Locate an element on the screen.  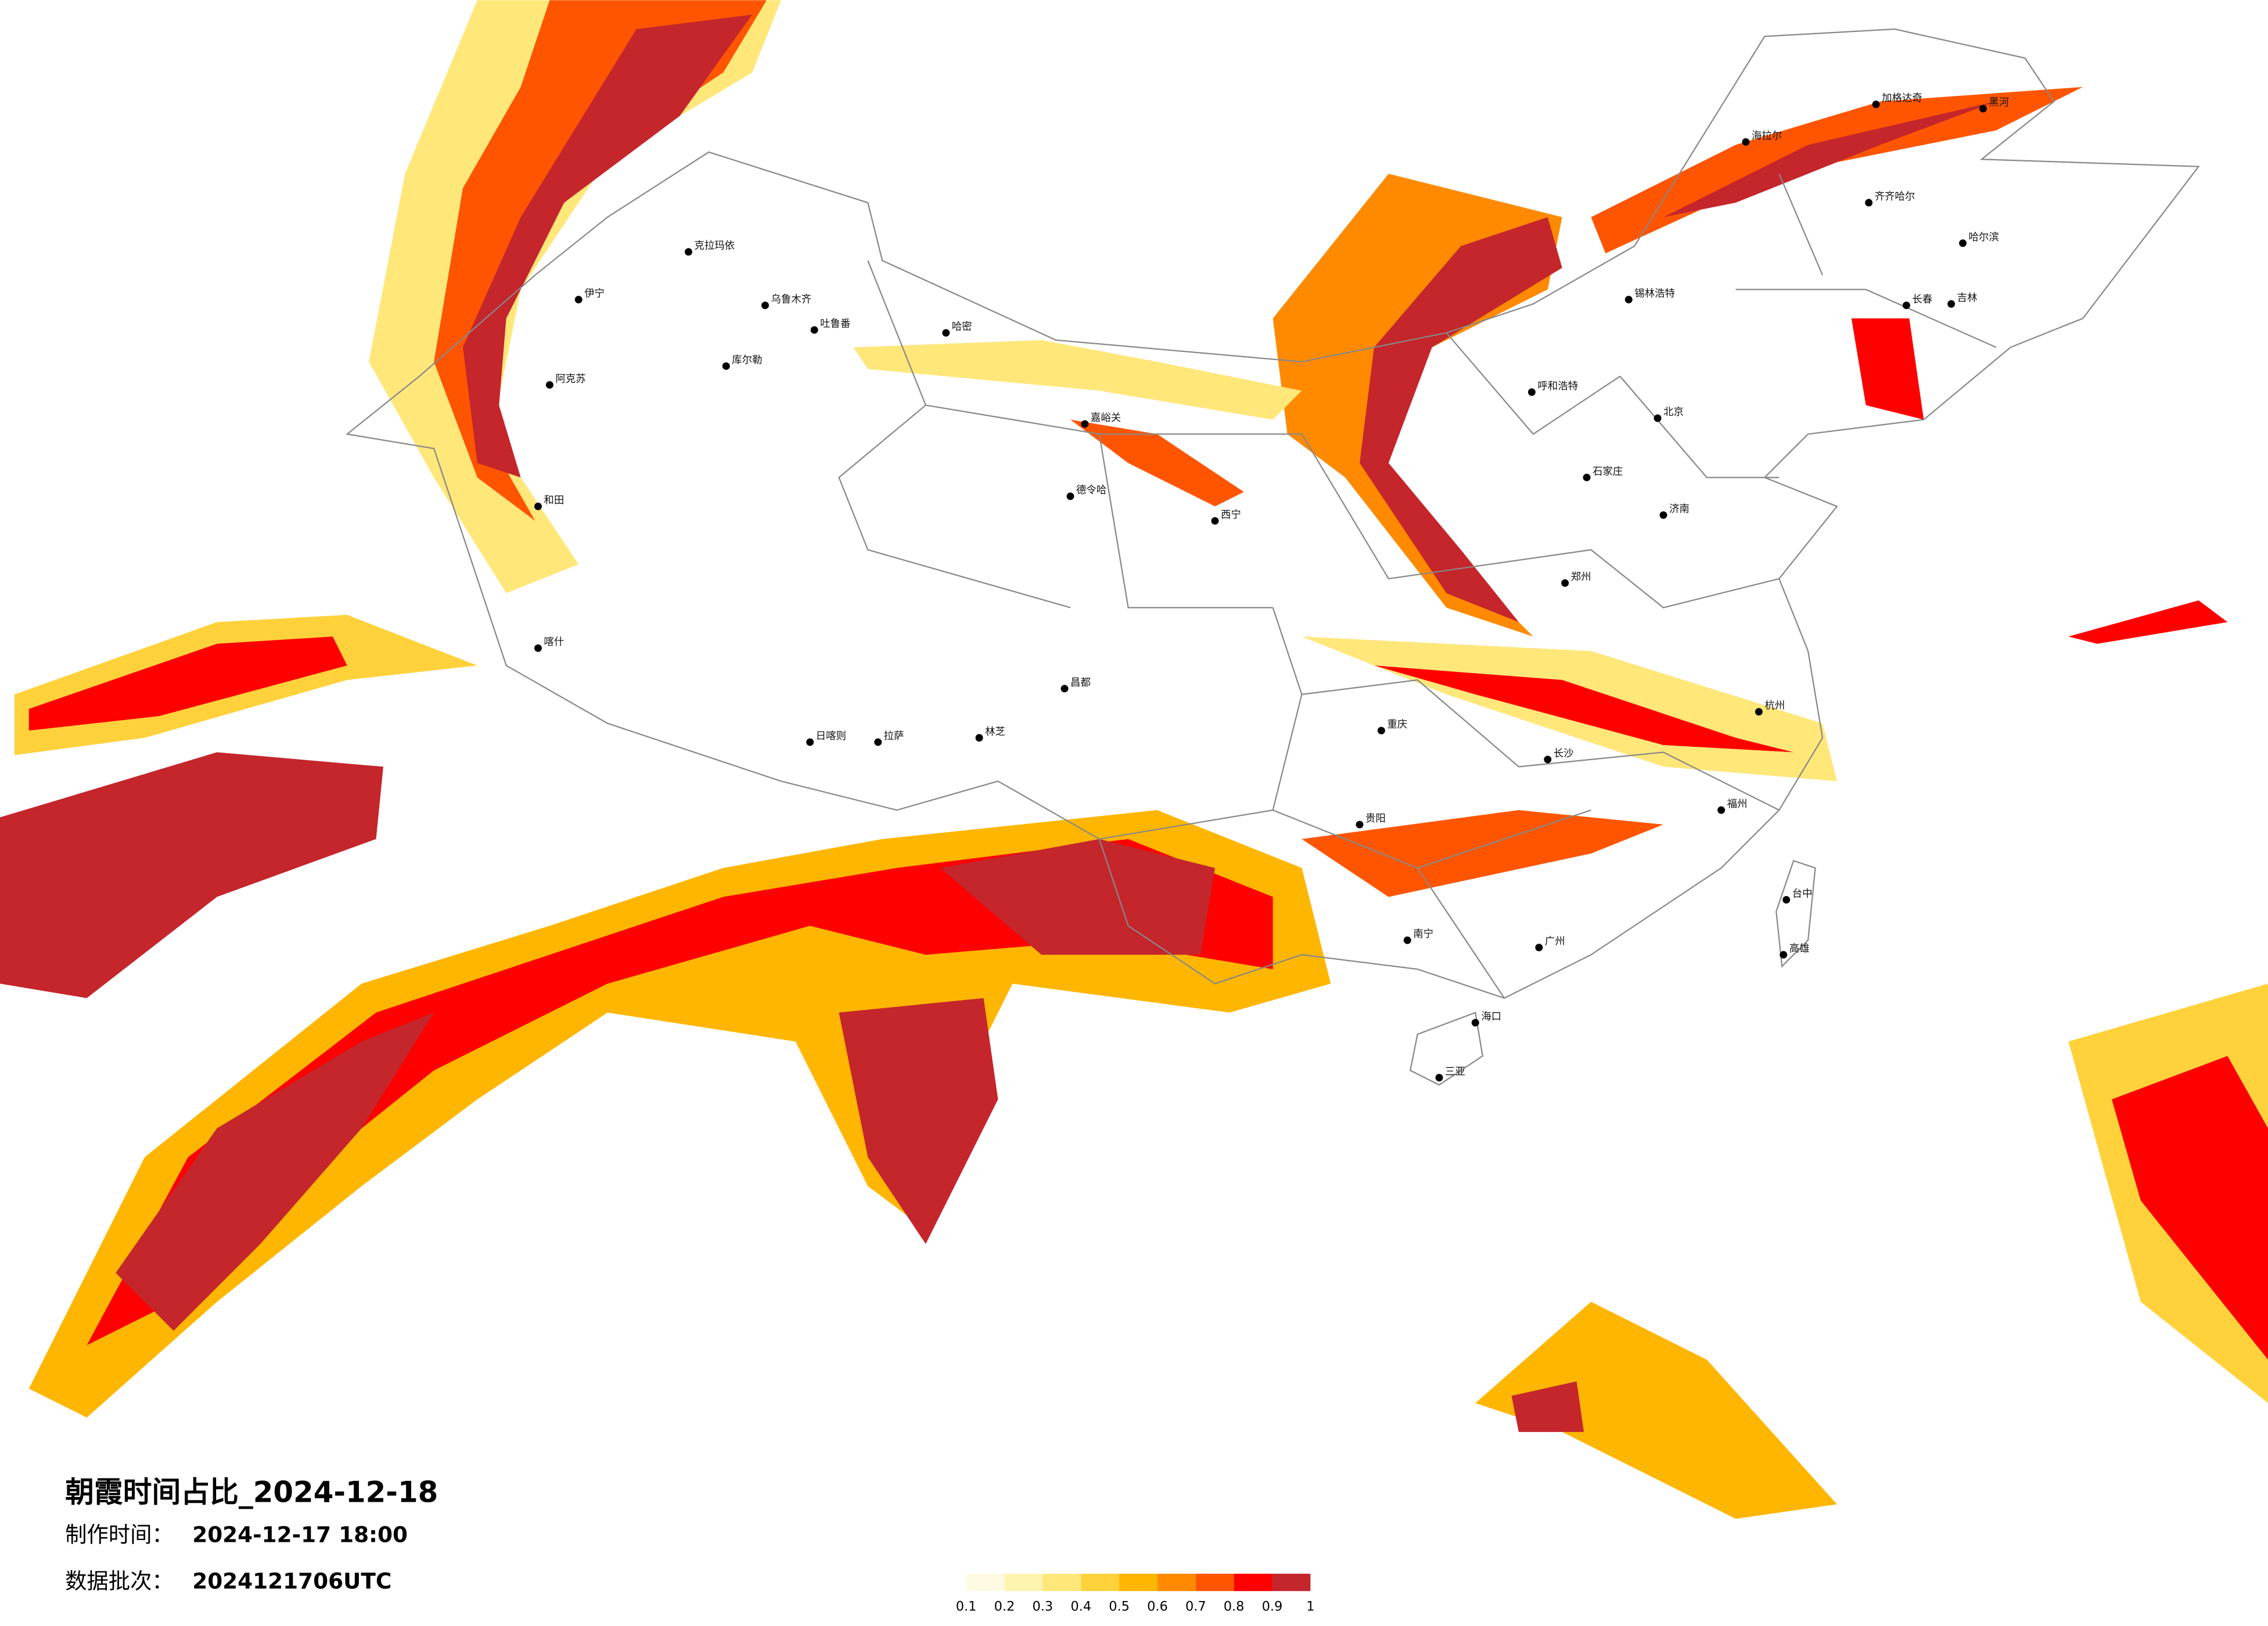
city-label: 林芝 is located at coordinates (995, 732).